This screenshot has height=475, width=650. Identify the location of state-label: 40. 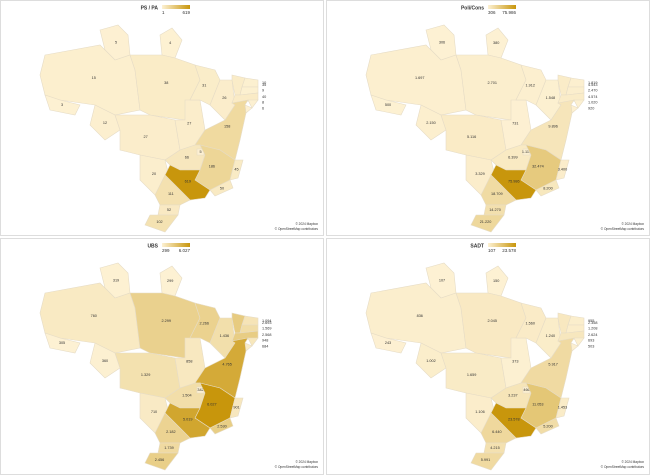
(264, 97).